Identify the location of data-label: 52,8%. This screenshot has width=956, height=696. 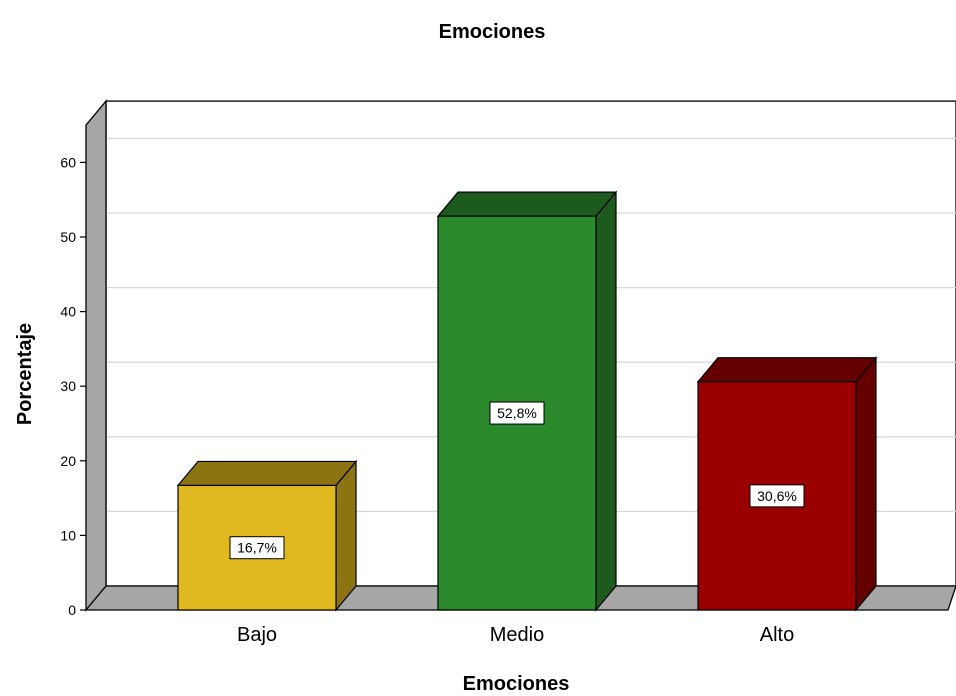
(517, 413).